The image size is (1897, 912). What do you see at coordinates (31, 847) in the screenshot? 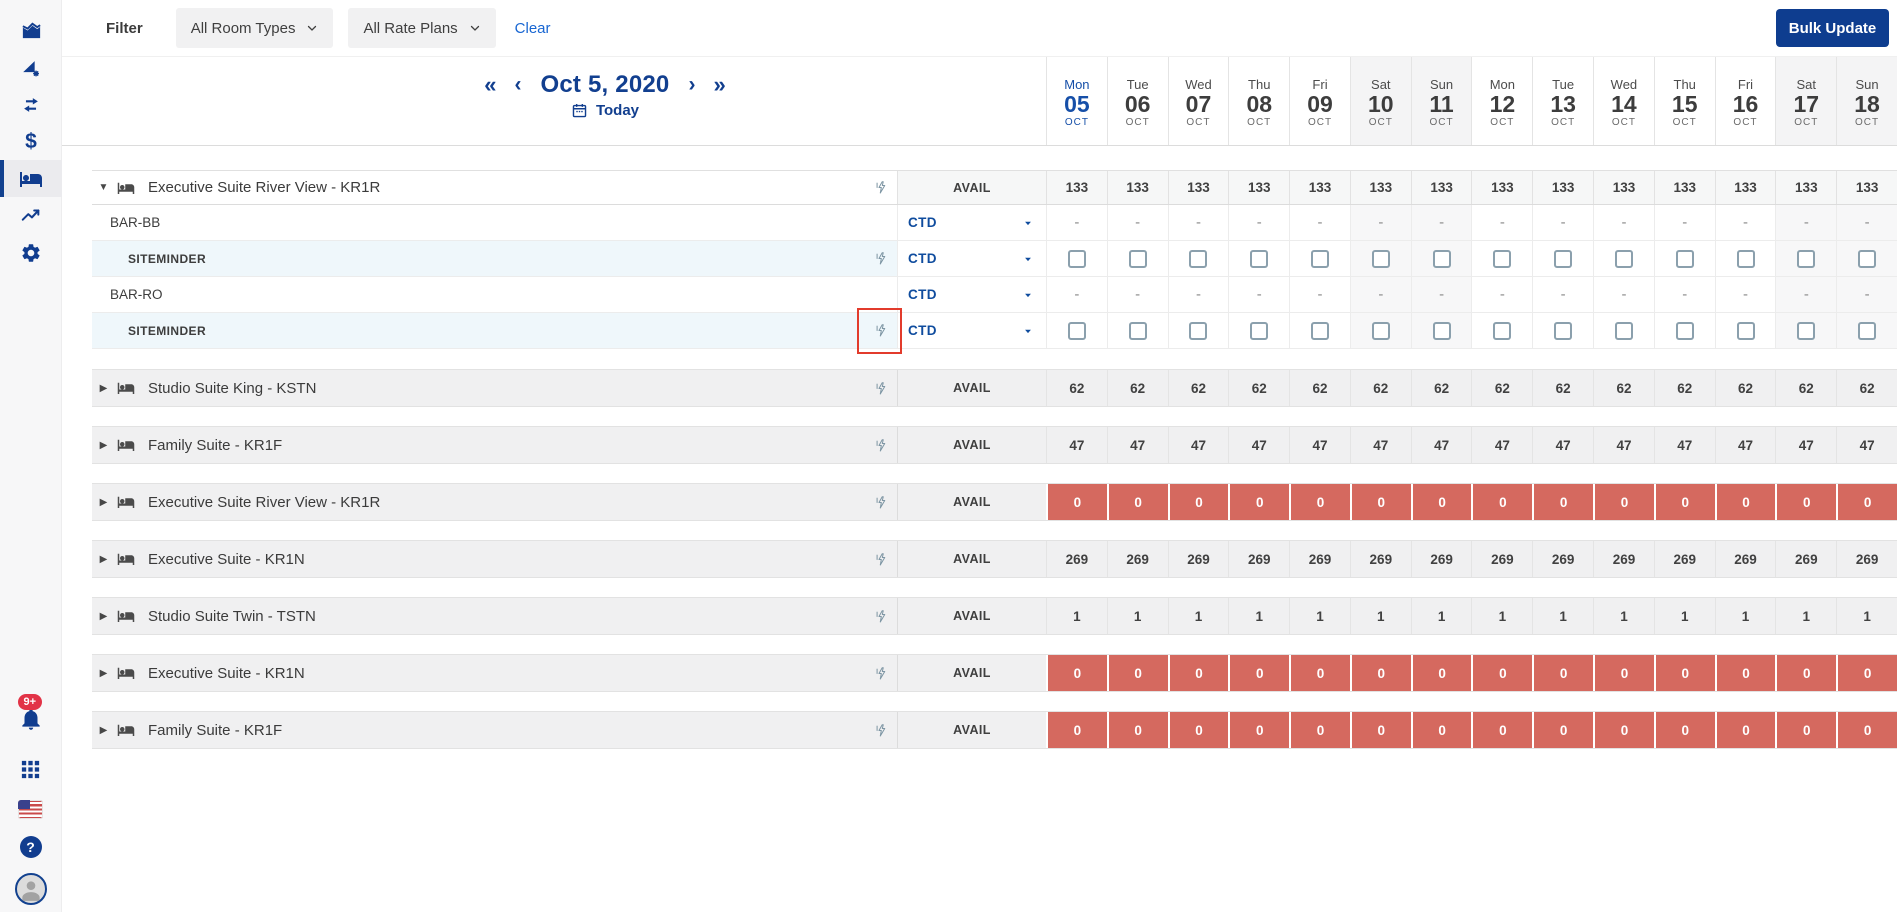
I see `help-button: ?` at bounding box center [31, 847].